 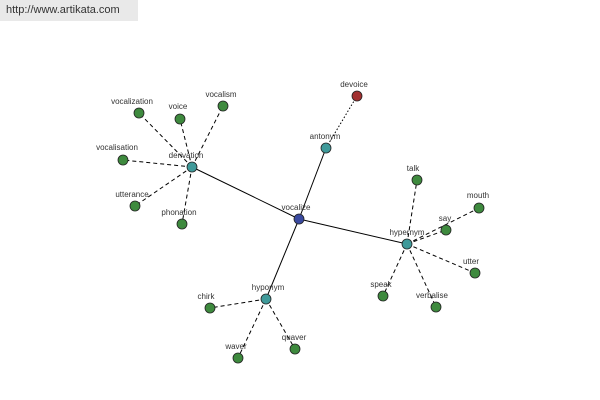 I want to click on word-label: antonym, so click(x=325, y=136).